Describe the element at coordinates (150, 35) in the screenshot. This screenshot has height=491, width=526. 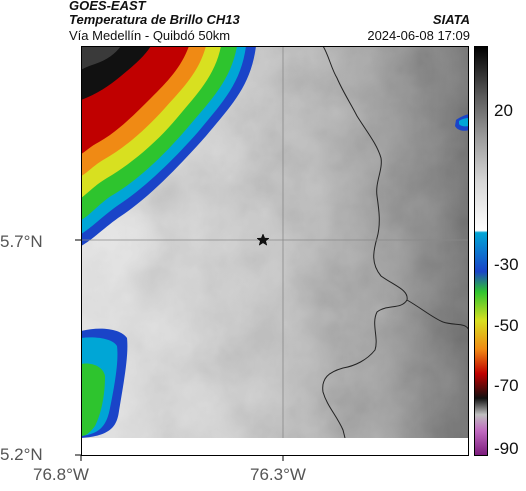
I see `subtitle-route: Vía Medellín - Quibdó 50km` at that location.